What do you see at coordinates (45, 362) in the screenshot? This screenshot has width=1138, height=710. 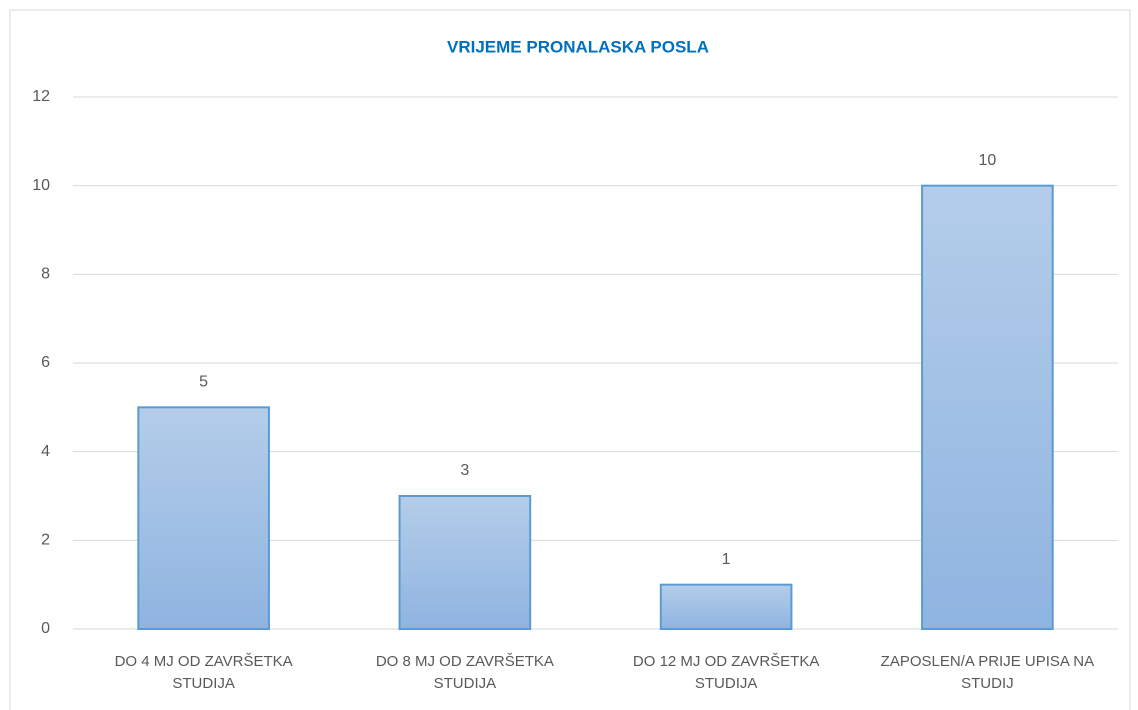 I see `y-tick-label: 6` at bounding box center [45, 362].